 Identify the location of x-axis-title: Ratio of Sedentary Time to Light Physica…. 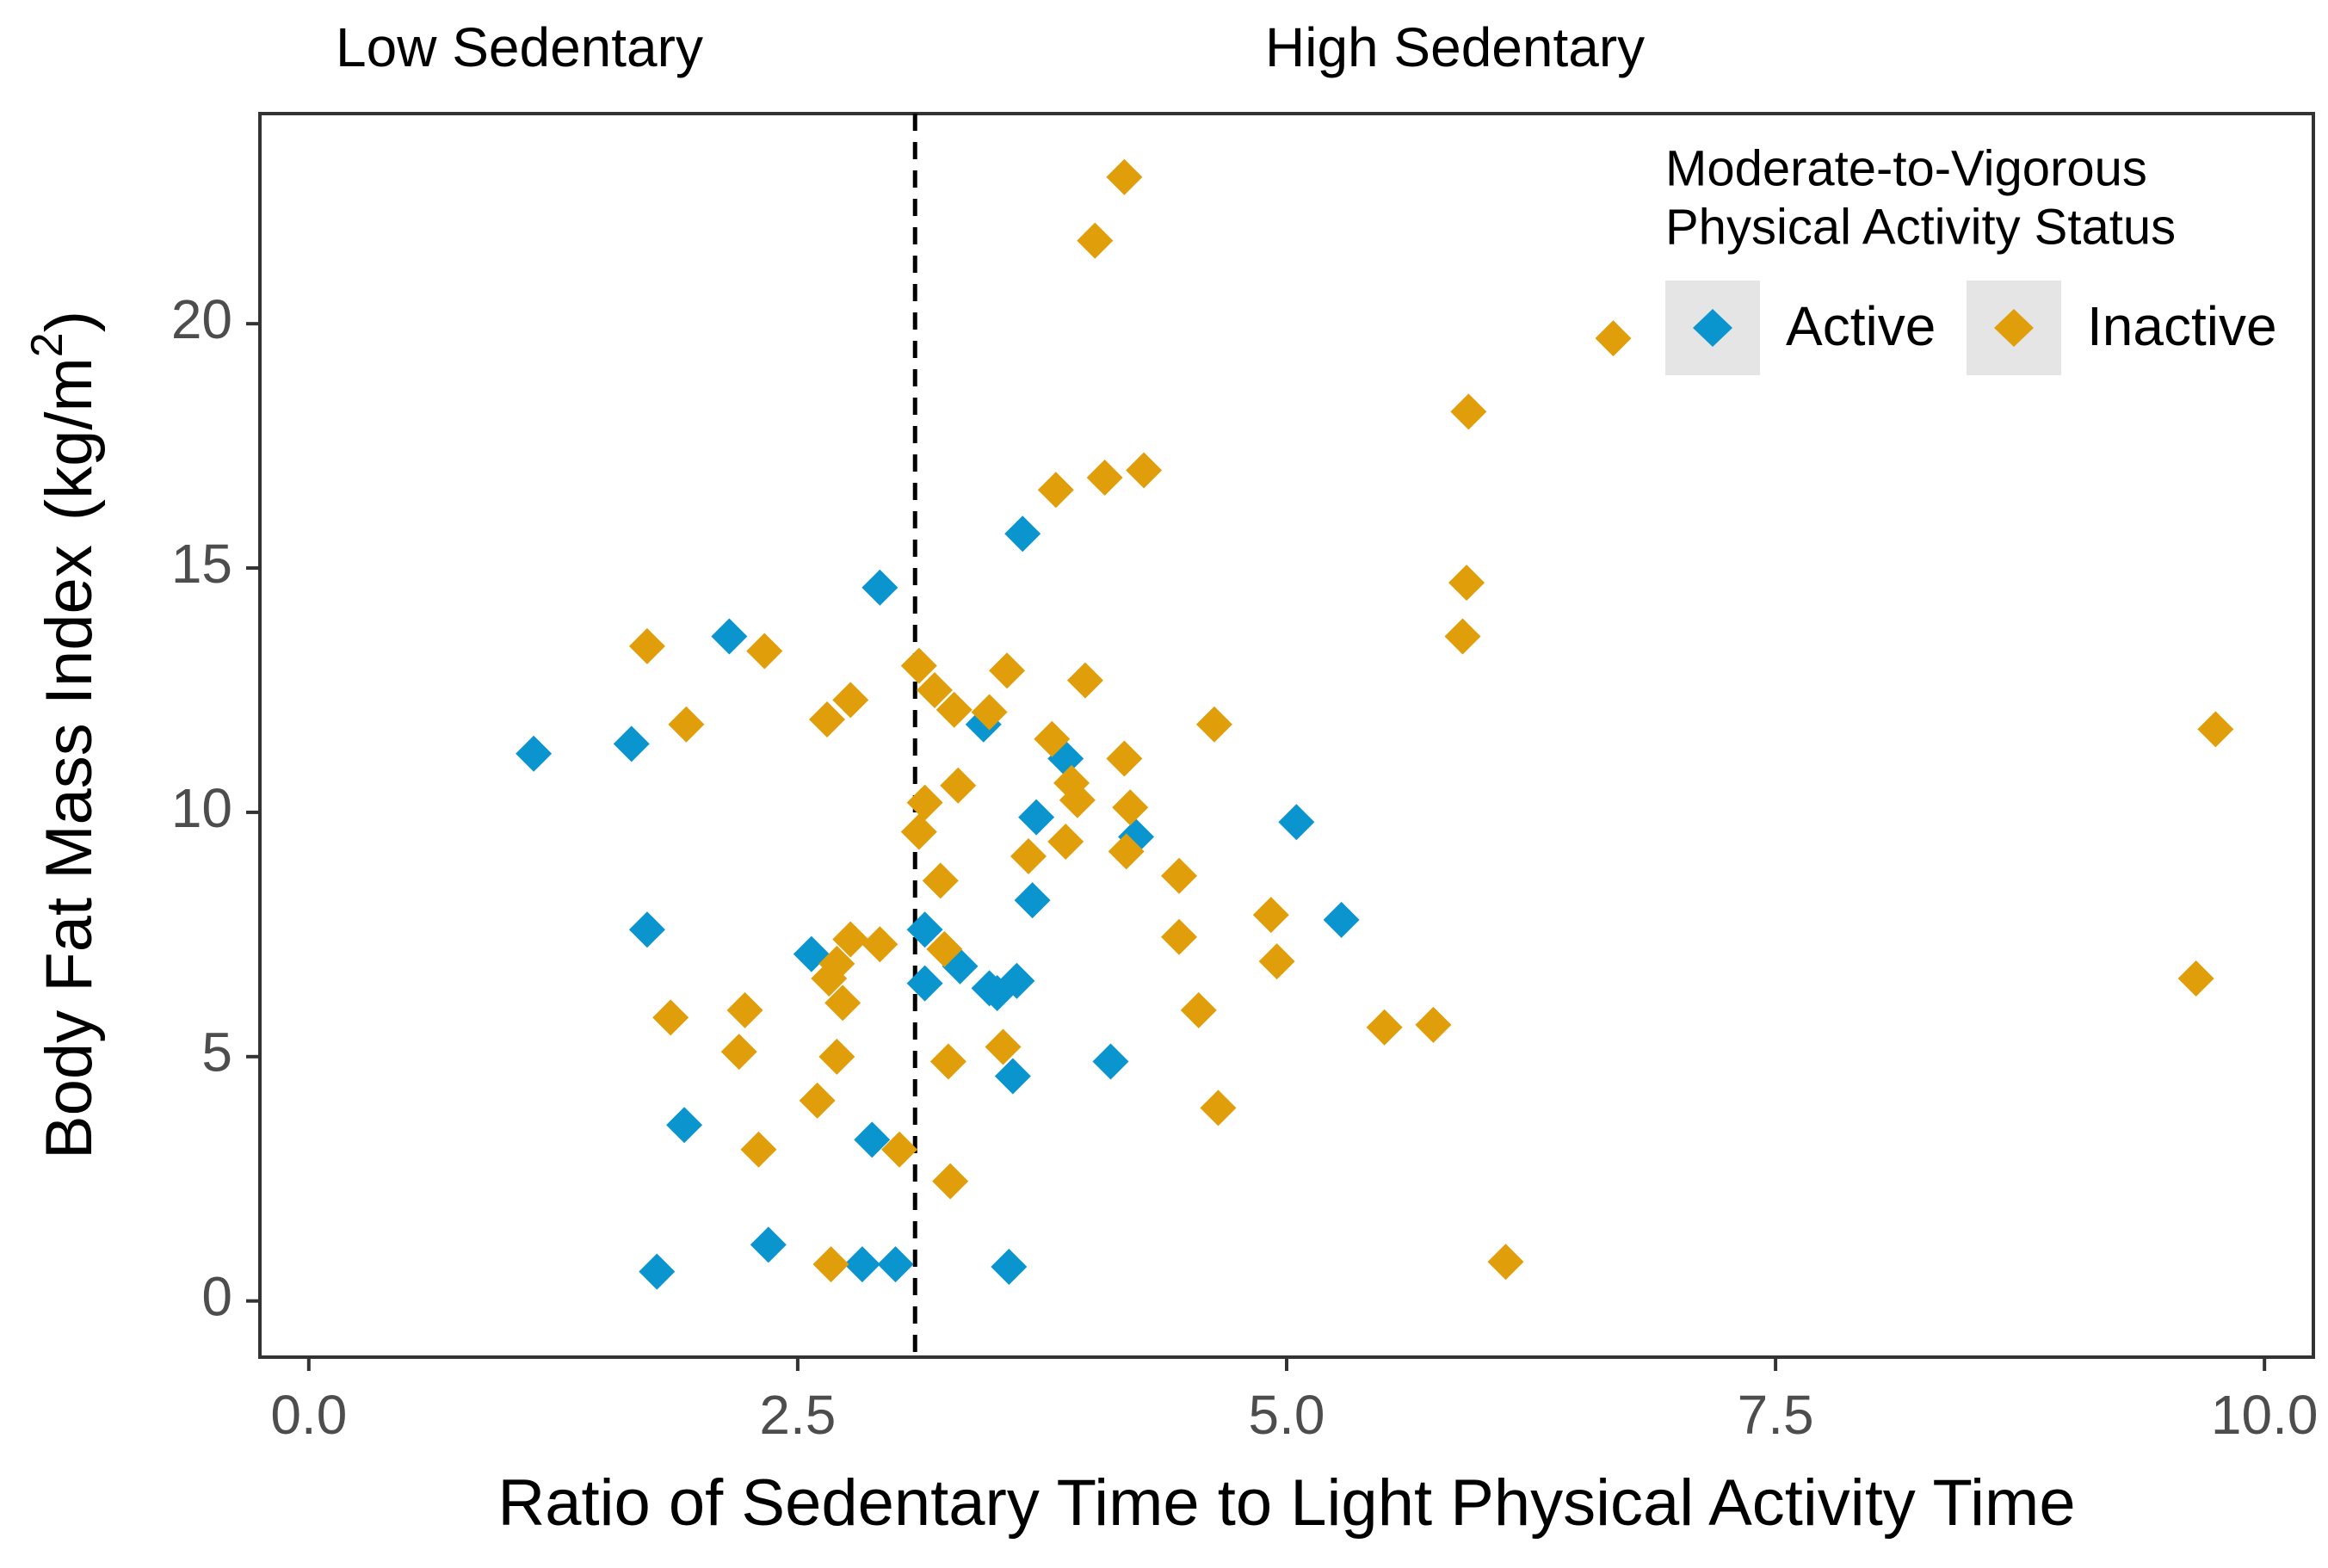
(1286, 1503).